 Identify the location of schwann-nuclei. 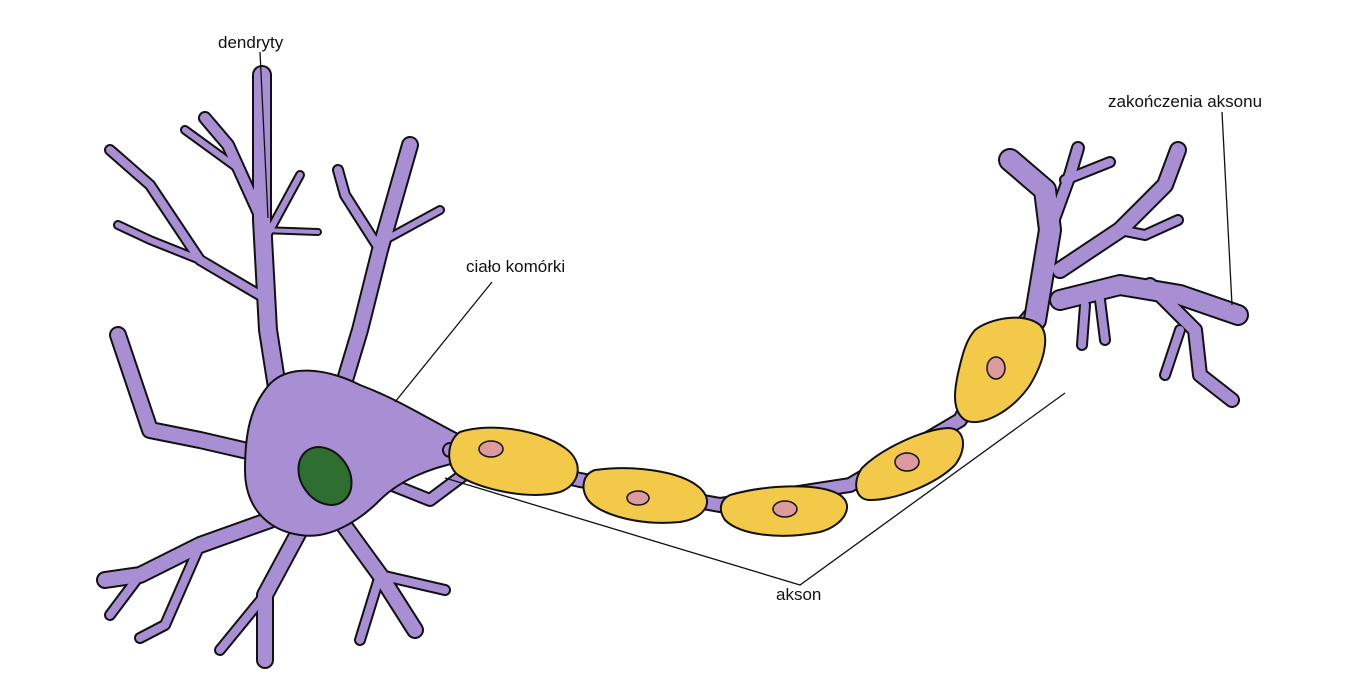
(742, 437).